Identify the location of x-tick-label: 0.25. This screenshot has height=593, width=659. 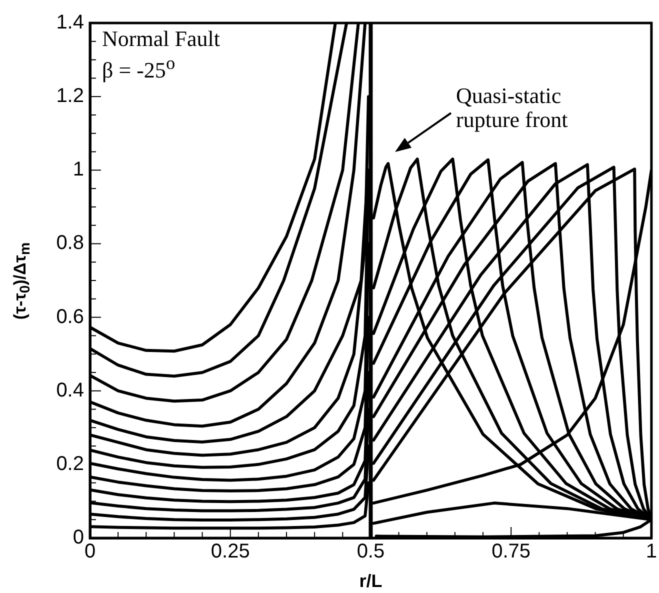
(230, 551).